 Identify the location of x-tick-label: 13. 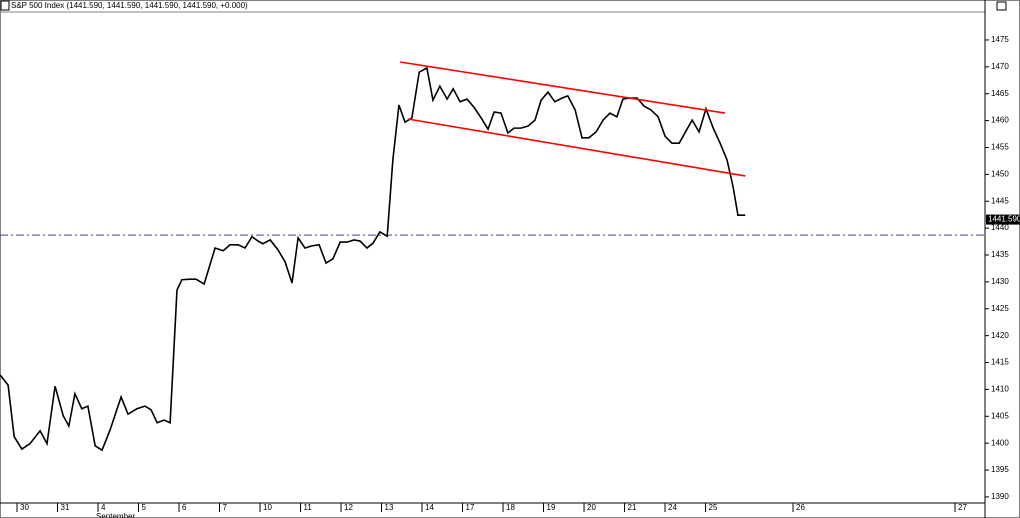
(389, 507).